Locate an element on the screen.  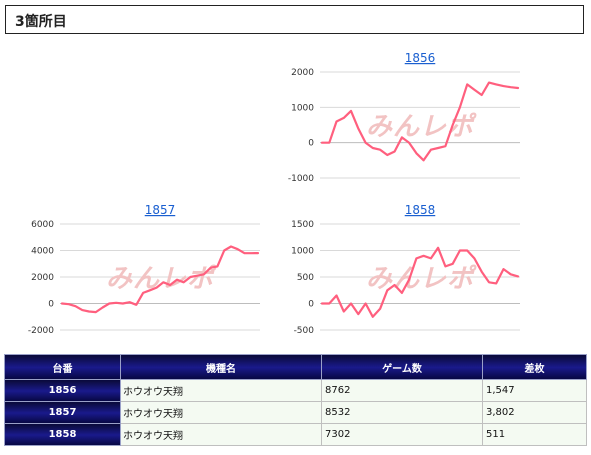
machine-number-cell: 1858 is located at coordinates (62, 434).